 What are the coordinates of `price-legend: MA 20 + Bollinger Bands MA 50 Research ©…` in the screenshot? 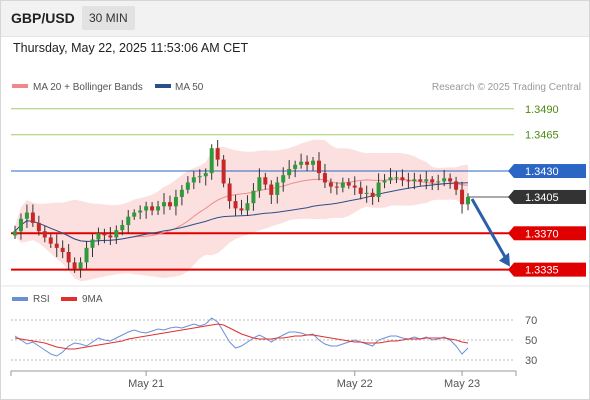 It's located at (296, 87).